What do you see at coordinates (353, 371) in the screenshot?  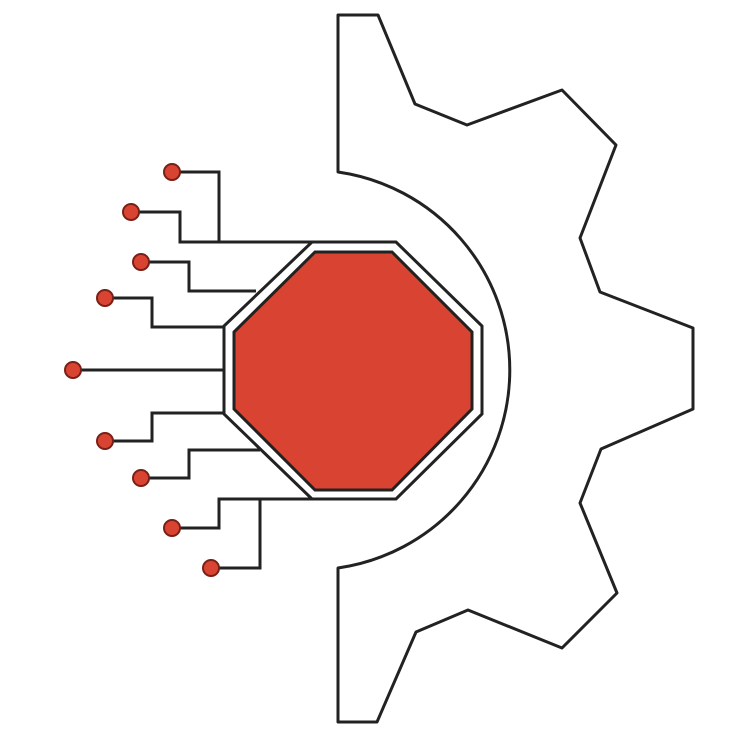 I see `octagon-core` at bounding box center [353, 371].